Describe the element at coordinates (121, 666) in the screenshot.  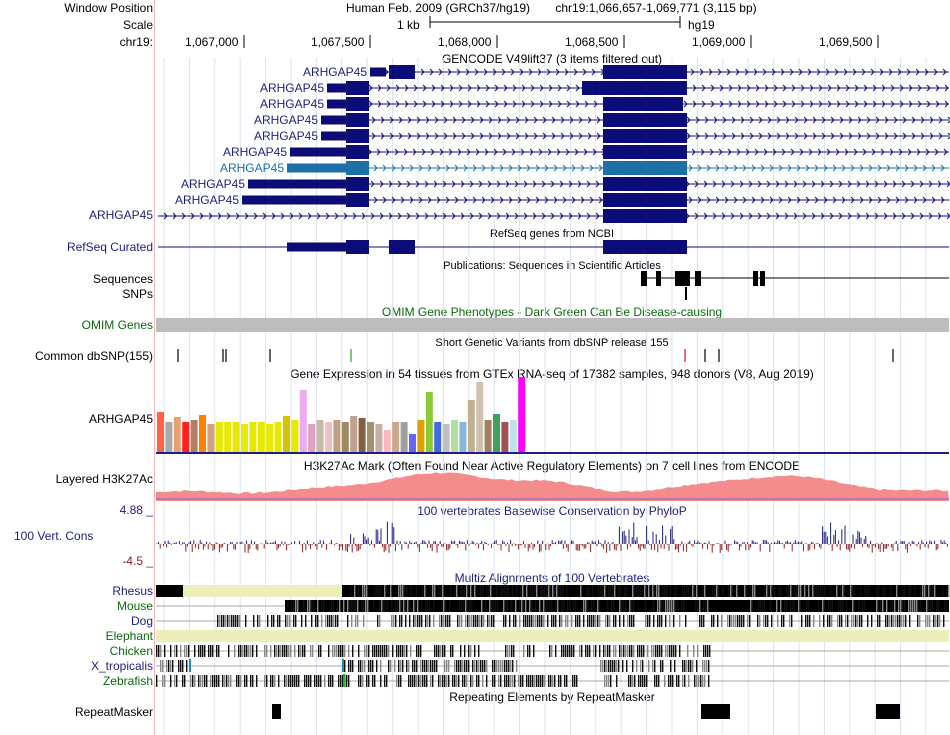
I see `multiz-species-xtropicalis: X_tropicalis` at that location.